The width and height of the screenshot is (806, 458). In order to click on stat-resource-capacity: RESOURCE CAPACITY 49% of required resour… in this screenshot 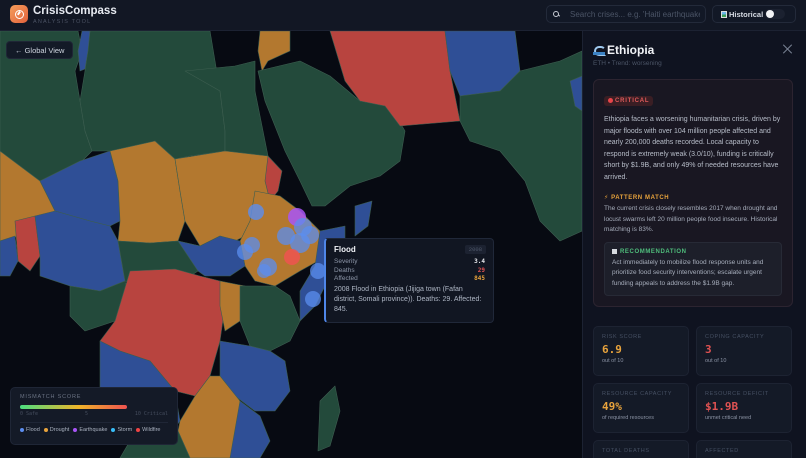, I will do `click(641, 408)`.